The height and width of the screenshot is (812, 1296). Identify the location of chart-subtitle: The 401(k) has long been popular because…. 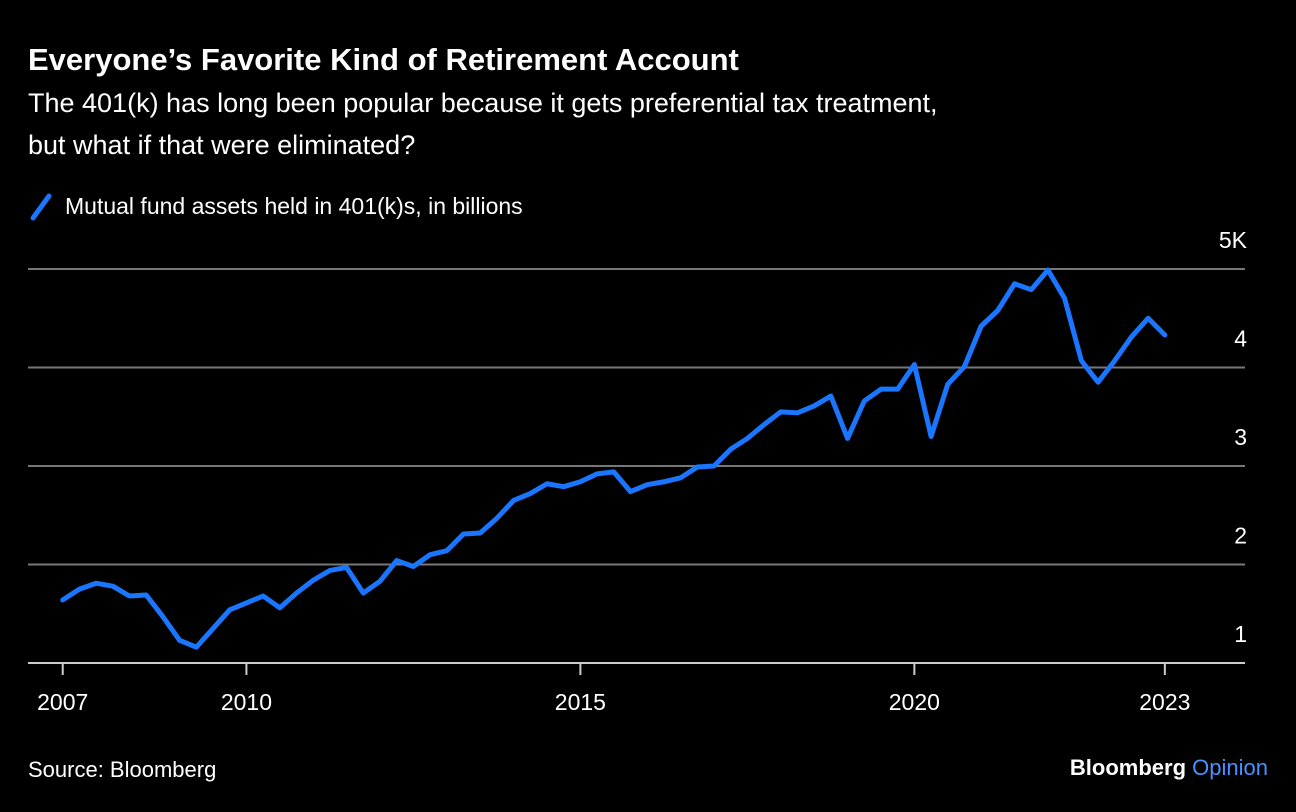
(483, 103).